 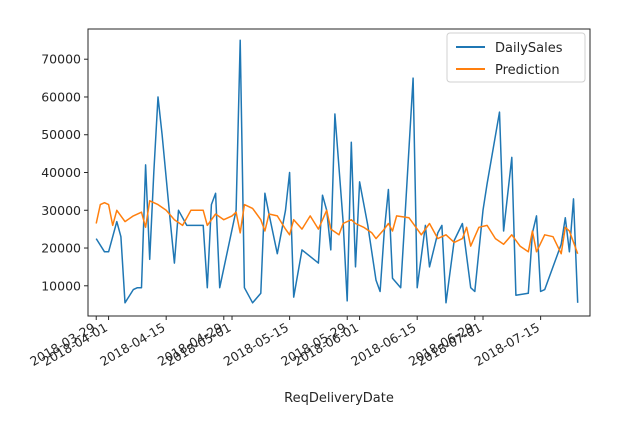 What do you see at coordinates (61, 285) in the screenshot?
I see `y-tick-label: 10000` at bounding box center [61, 285].